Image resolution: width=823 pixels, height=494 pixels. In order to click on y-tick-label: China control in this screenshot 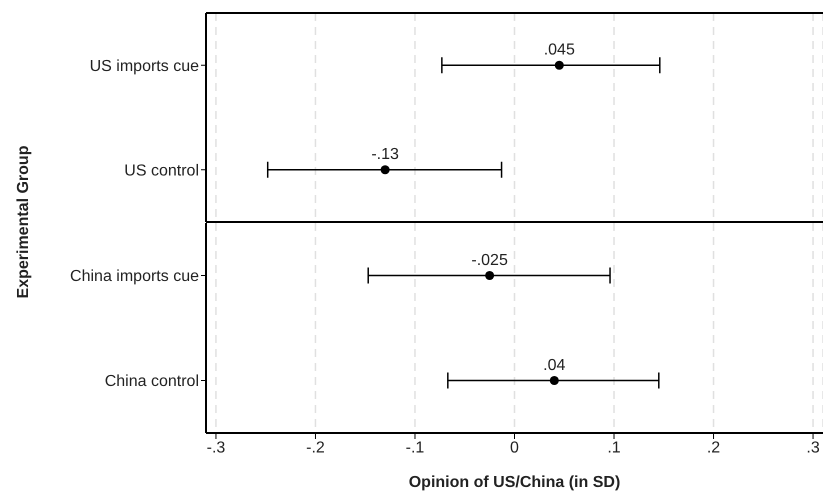, I will do `click(151, 381)`.